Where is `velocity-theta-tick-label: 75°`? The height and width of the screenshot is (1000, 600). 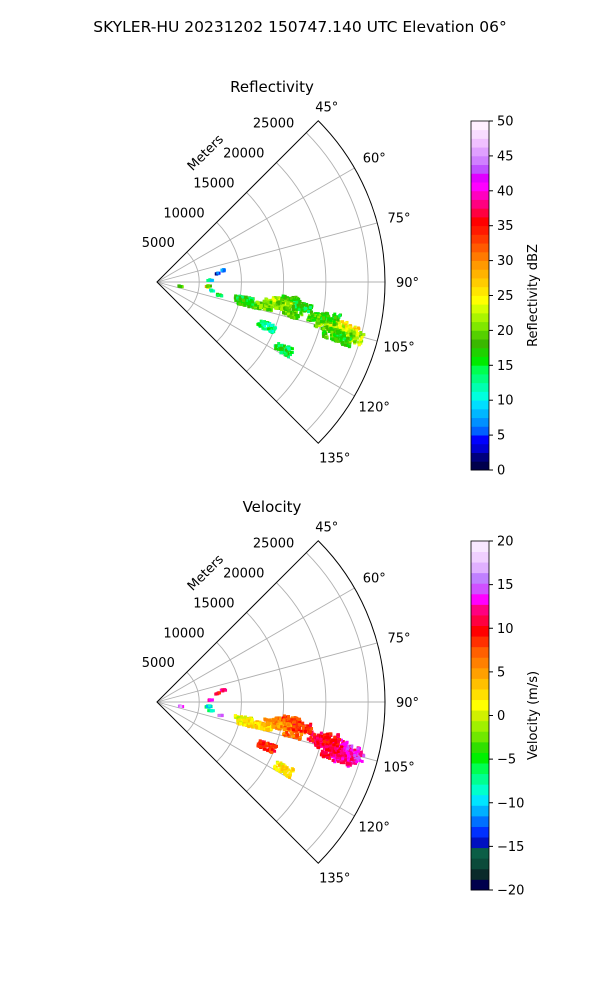
velocity-theta-tick-label: 75° is located at coordinates (399, 639).